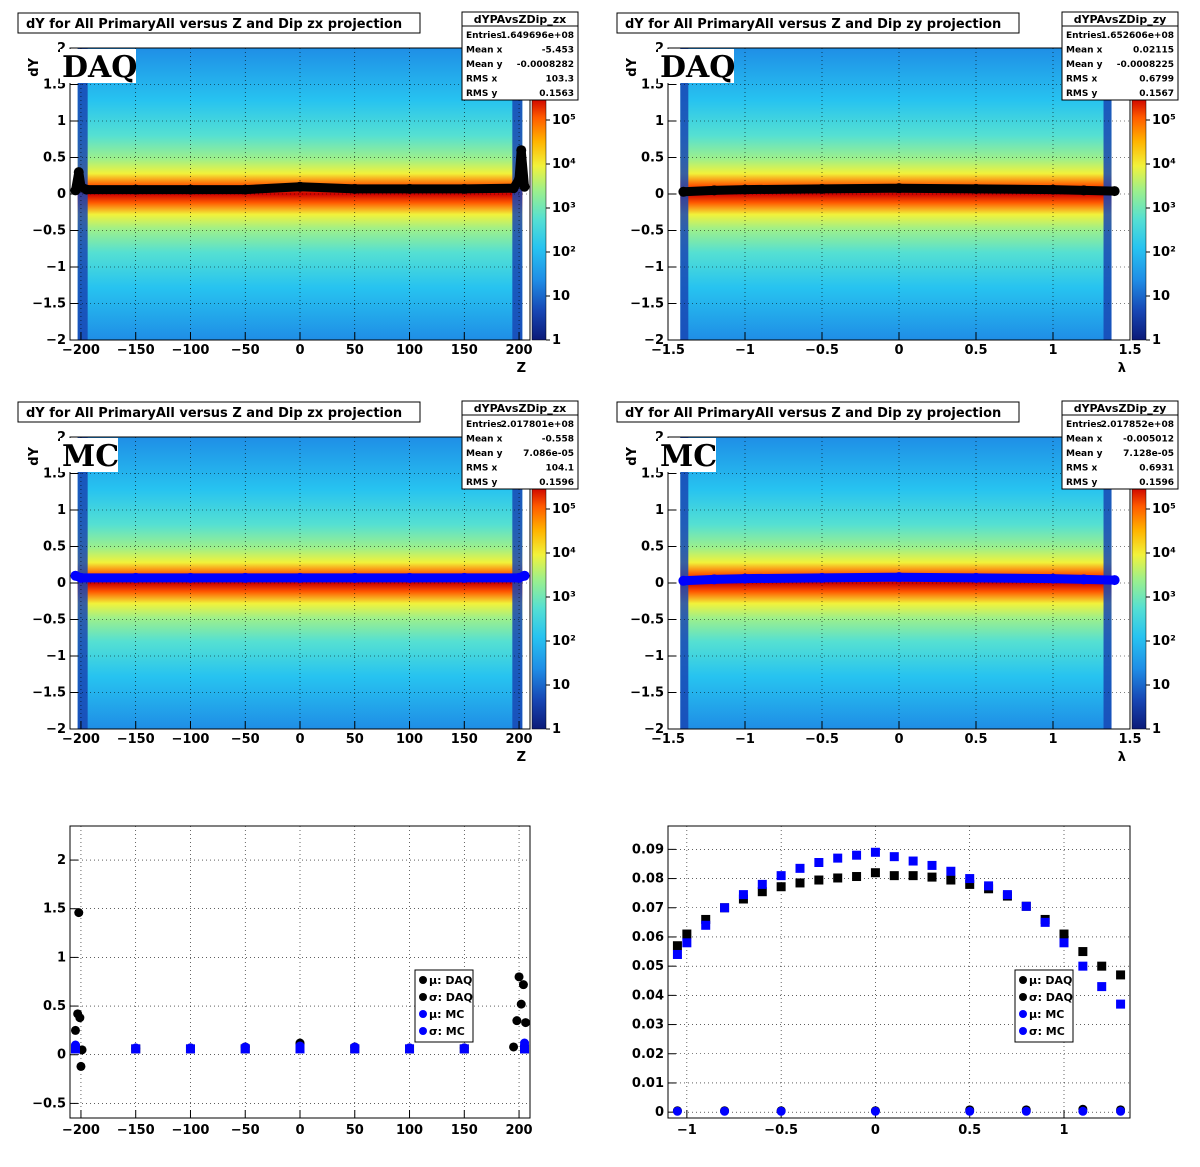 This screenshot has width=1200, height=1167. What do you see at coordinates (560, 469) in the screenshot?
I see `stats-value: 104.1` at bounding box center [560, 469].